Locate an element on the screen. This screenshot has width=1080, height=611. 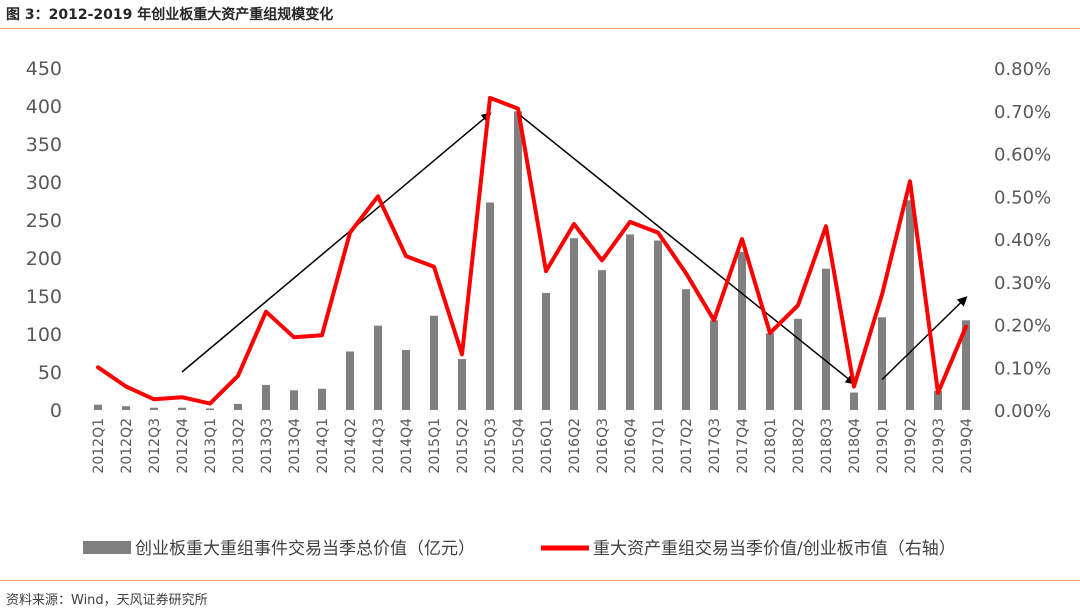
x-axis-tick-label: 2016Q4 is located at coordinates (631, 446).